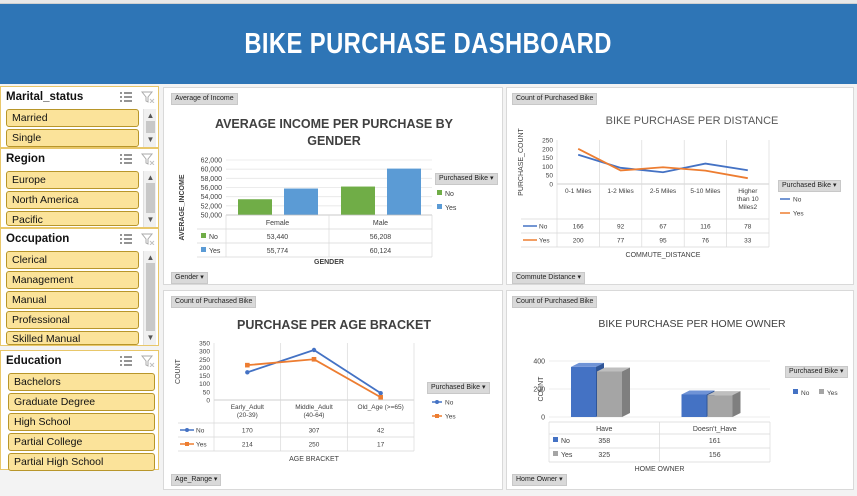 Image resolution: width=857 pixels, height=496 pixels. Describe the element at coordinates (72, 218) in the screenshot. I see `slicer-item-pacific: Pacific` at that location.